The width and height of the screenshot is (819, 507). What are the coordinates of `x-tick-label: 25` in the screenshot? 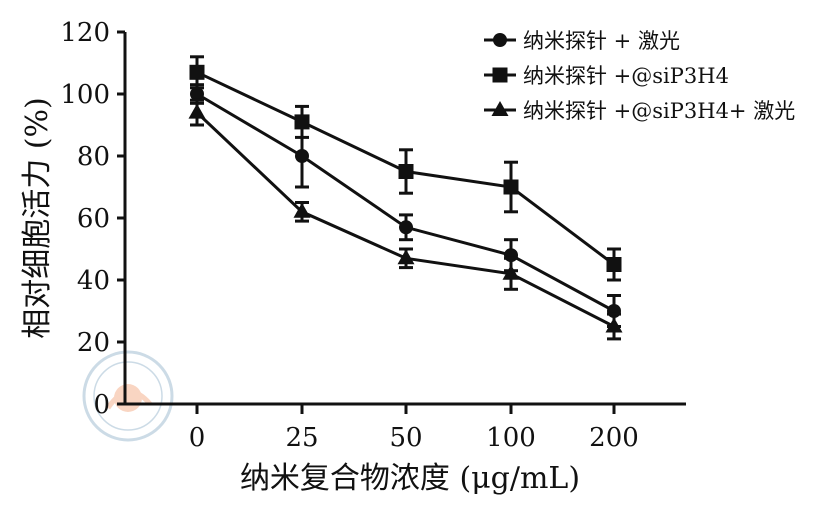 It's located at (301, 438).